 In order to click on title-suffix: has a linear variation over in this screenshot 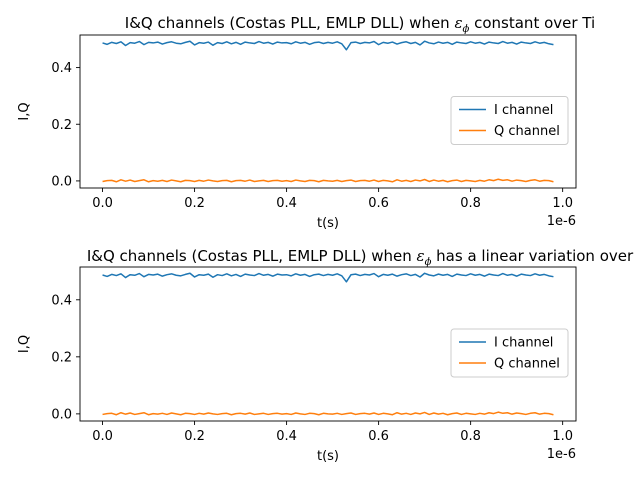, I will do `click(532, 256)`.